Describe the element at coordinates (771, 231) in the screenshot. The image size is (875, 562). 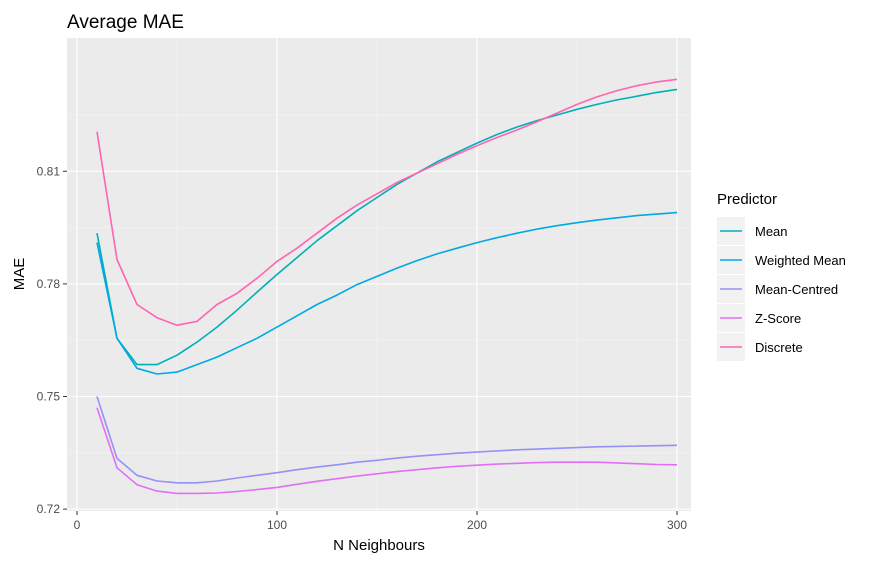
I see `legend-label-mean: Mean` at that location.